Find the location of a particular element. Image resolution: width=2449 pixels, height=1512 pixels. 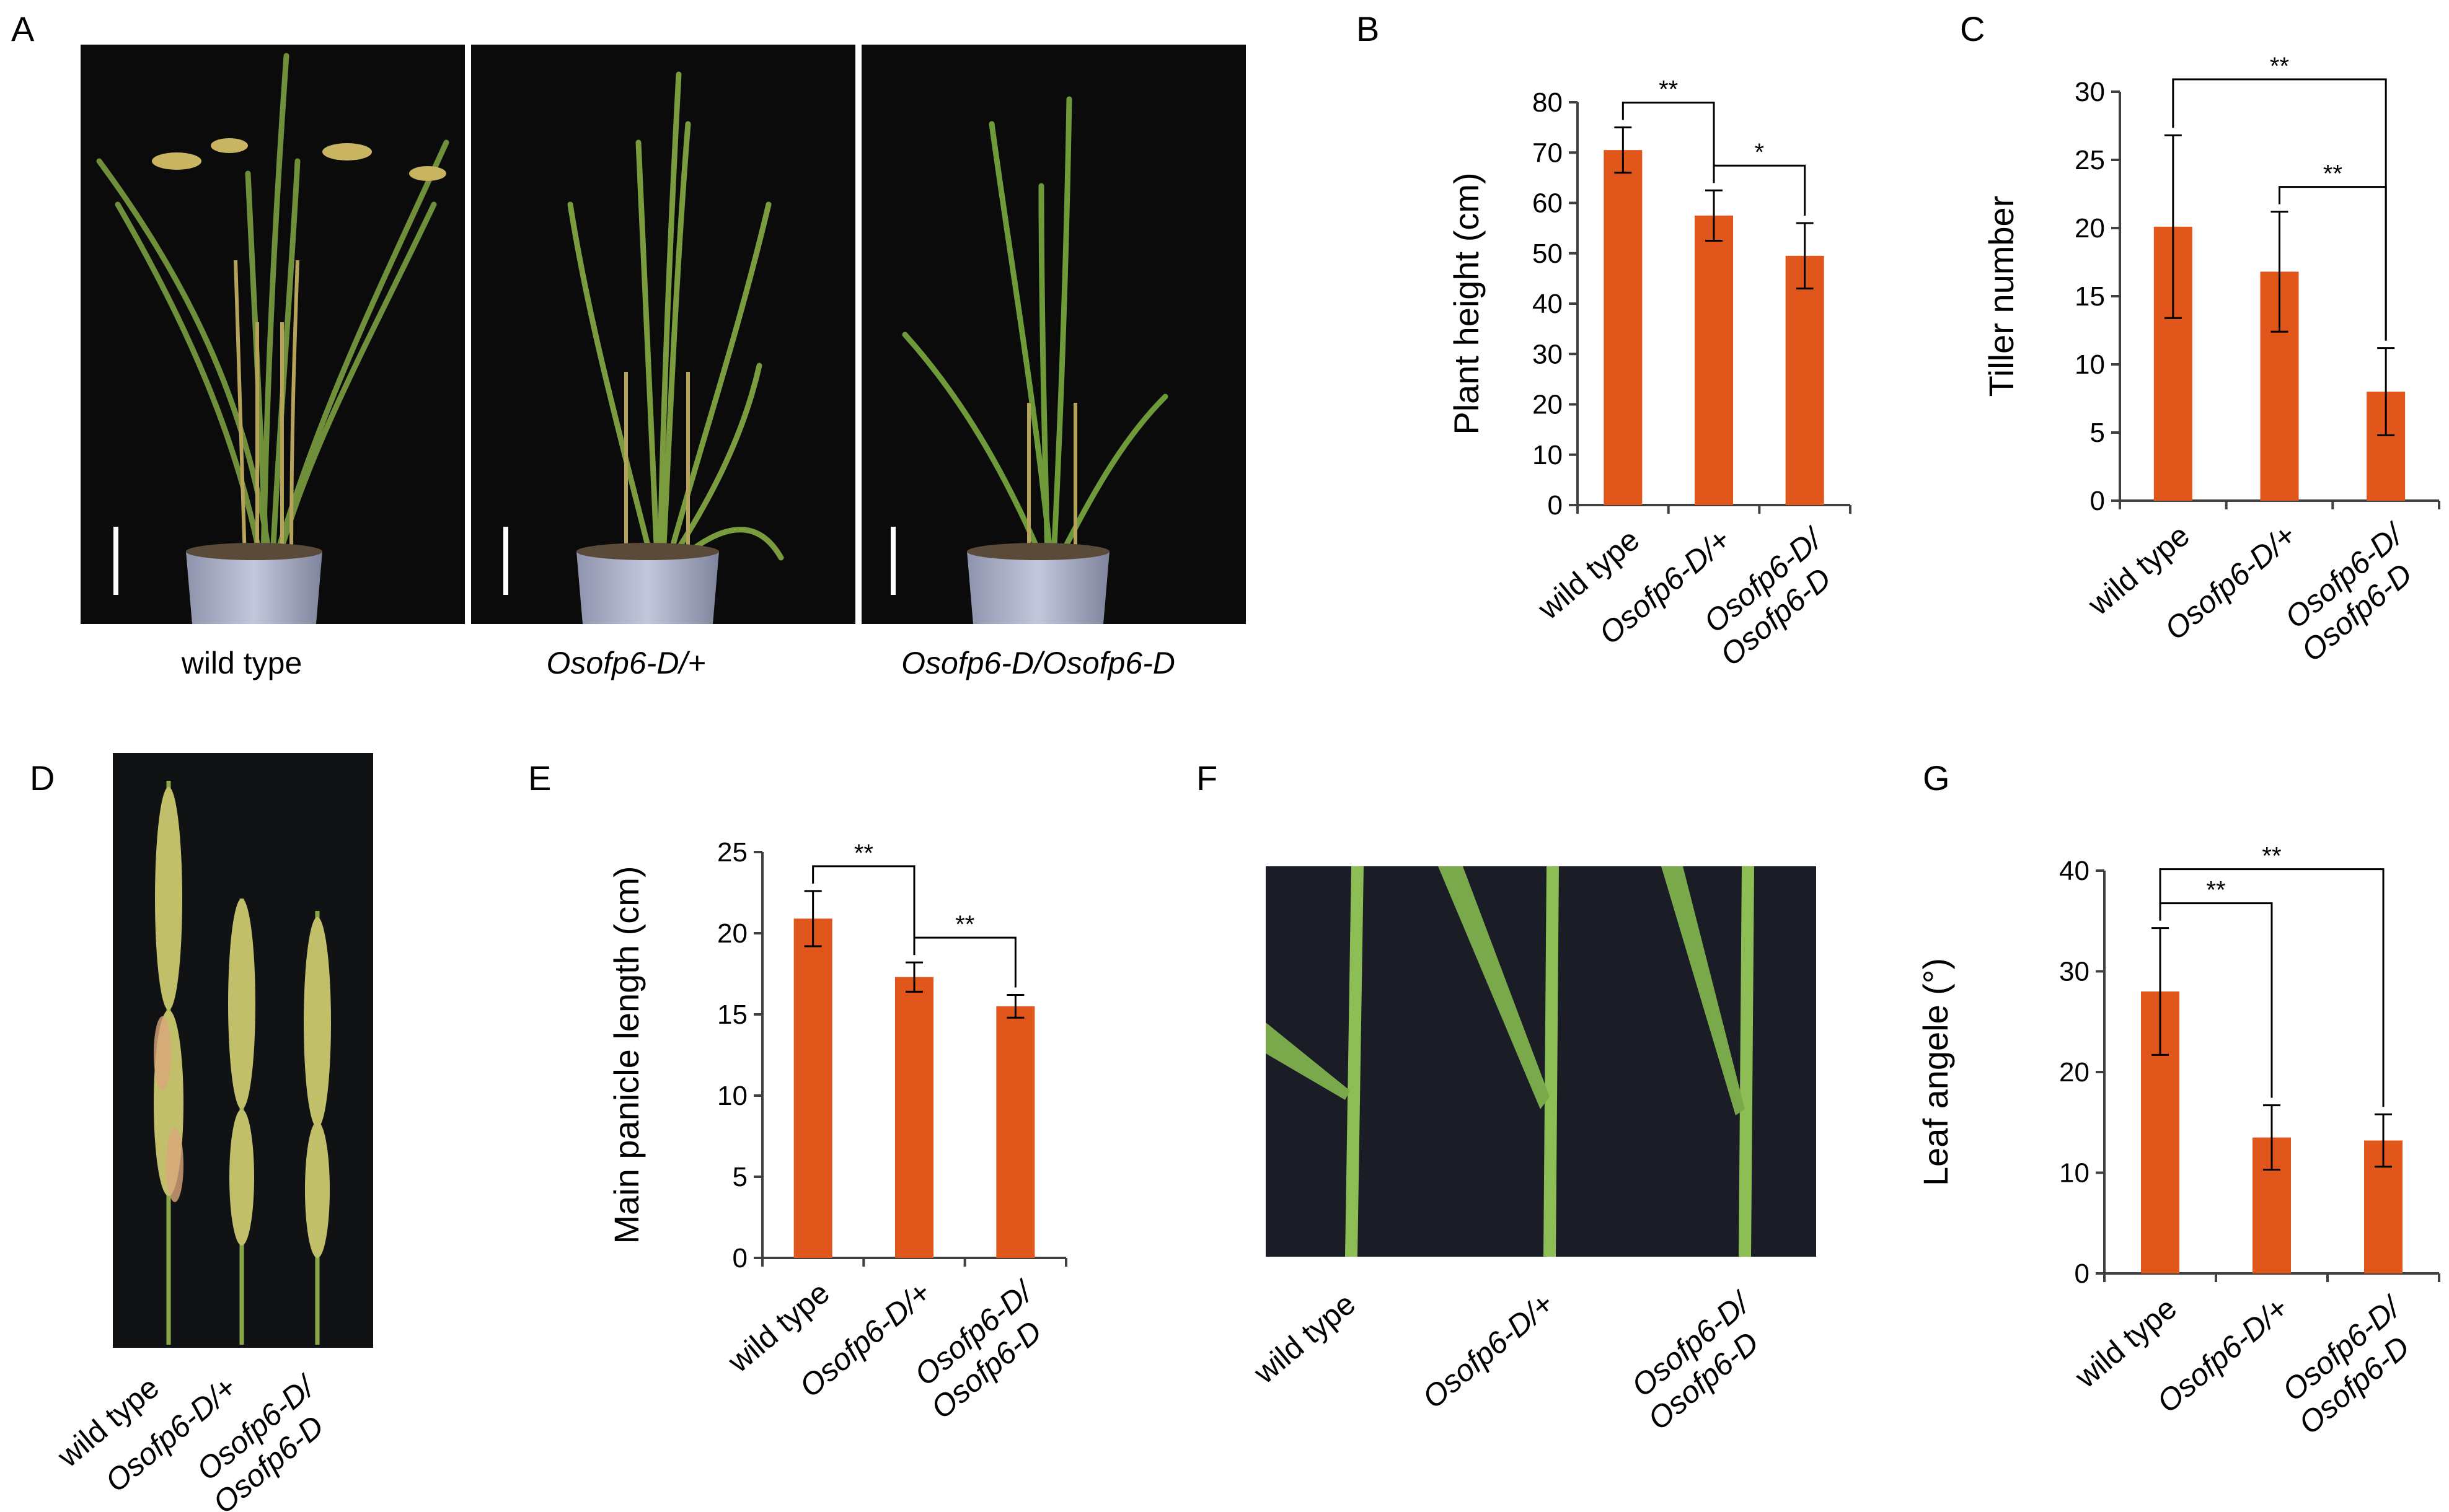

y-tick-label: 60 is located at coordinates (1547, 203).